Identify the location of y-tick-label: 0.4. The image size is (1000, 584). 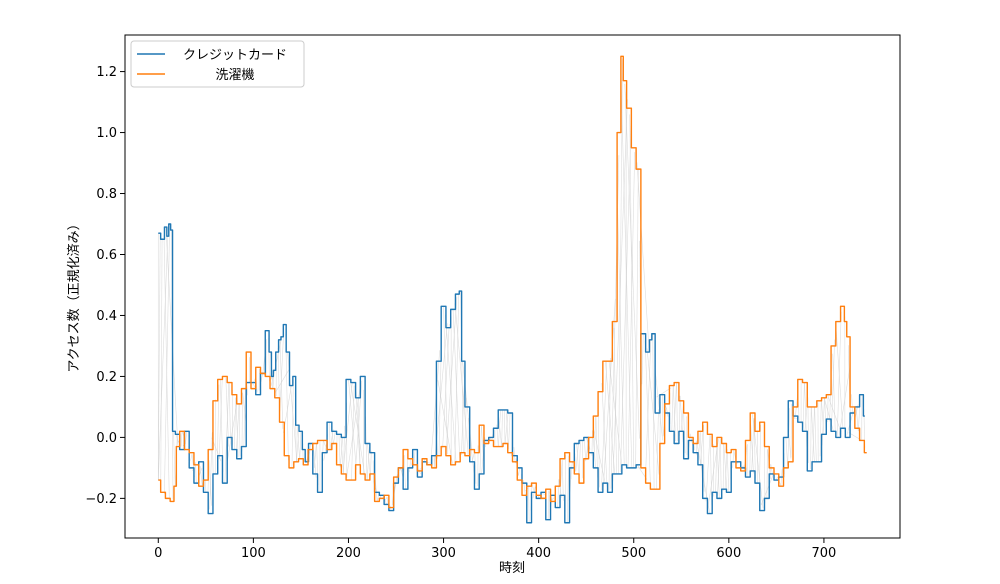
(106, 316).